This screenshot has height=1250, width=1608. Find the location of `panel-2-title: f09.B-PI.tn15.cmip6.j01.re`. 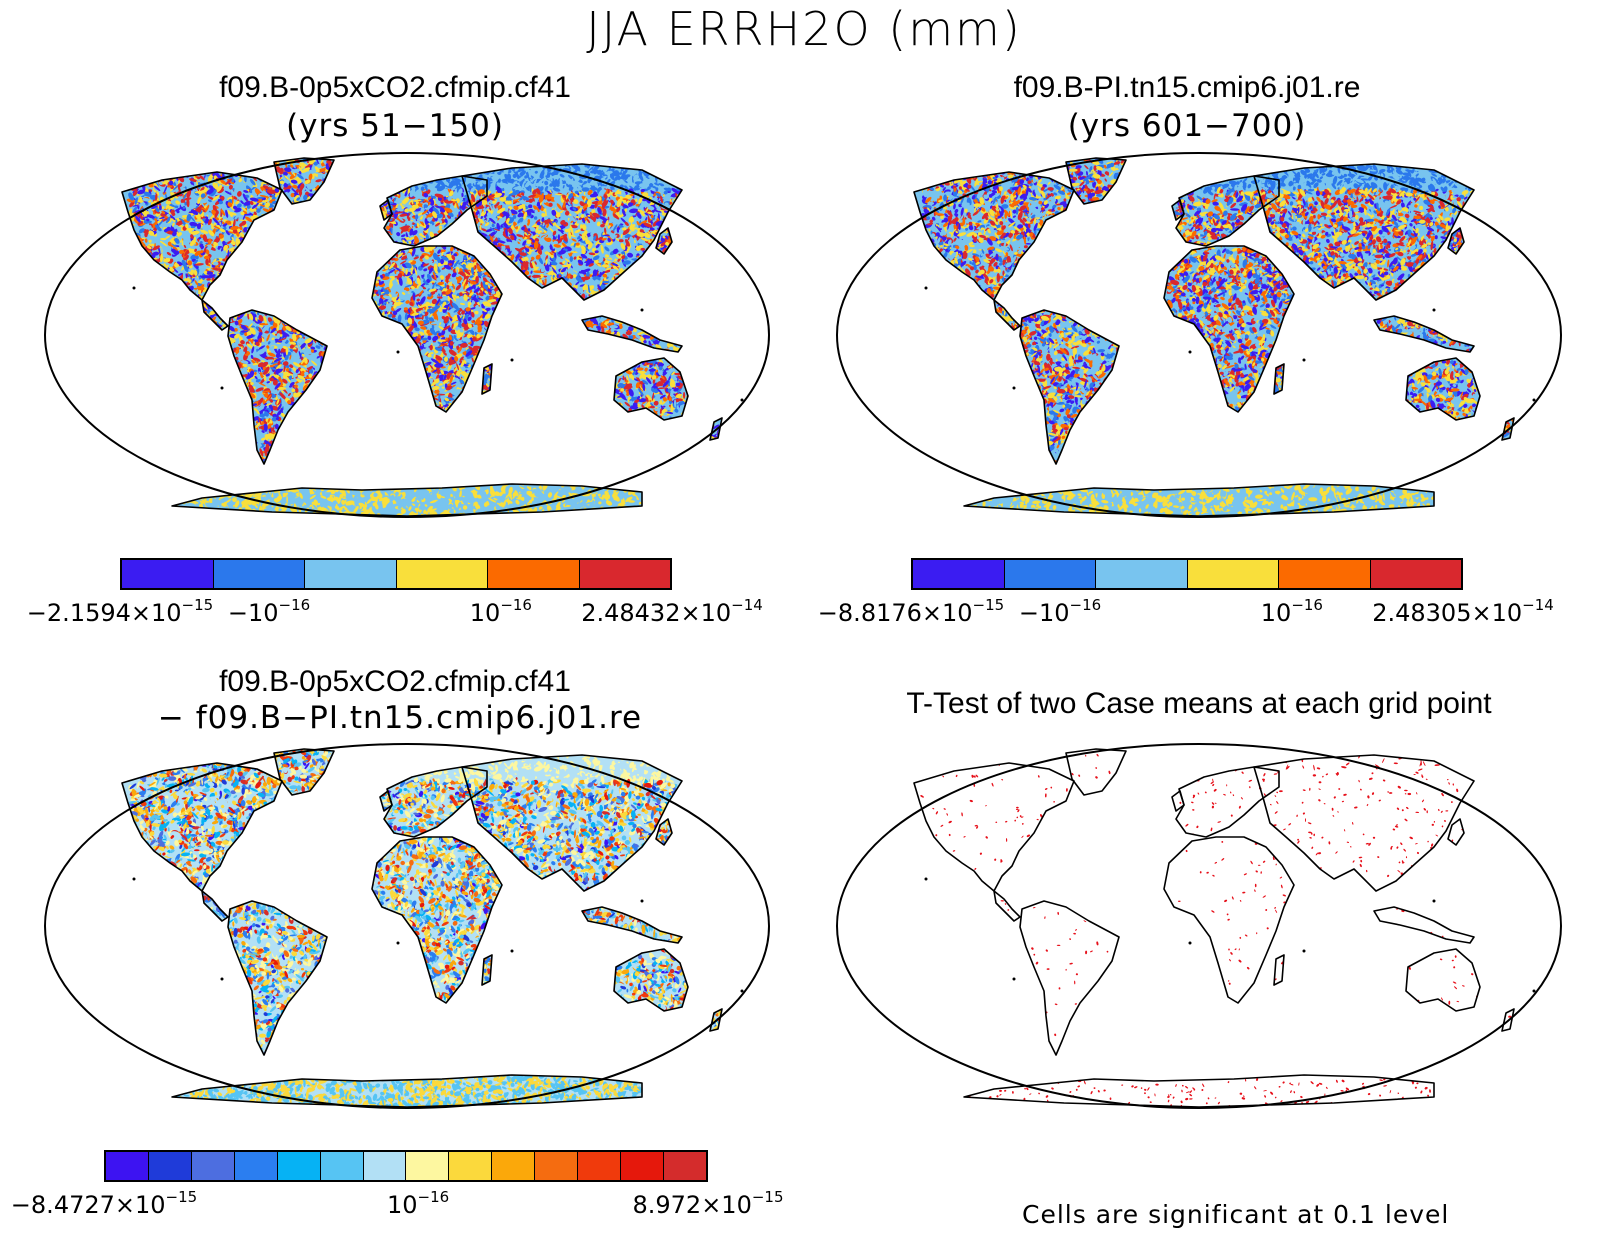

panel-2-title: f09.B-PI.tn15.cmip6.j01.re is located at coordinates (1187, 88).